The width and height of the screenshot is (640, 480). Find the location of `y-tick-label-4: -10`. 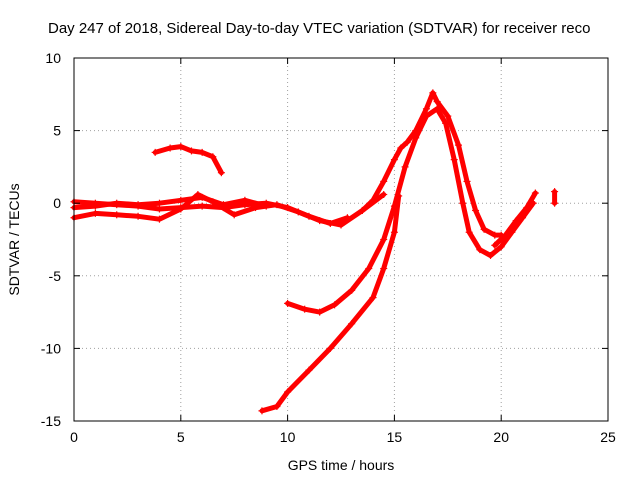

y-tick-label-4: -10 is located at coordinates (51, 348).